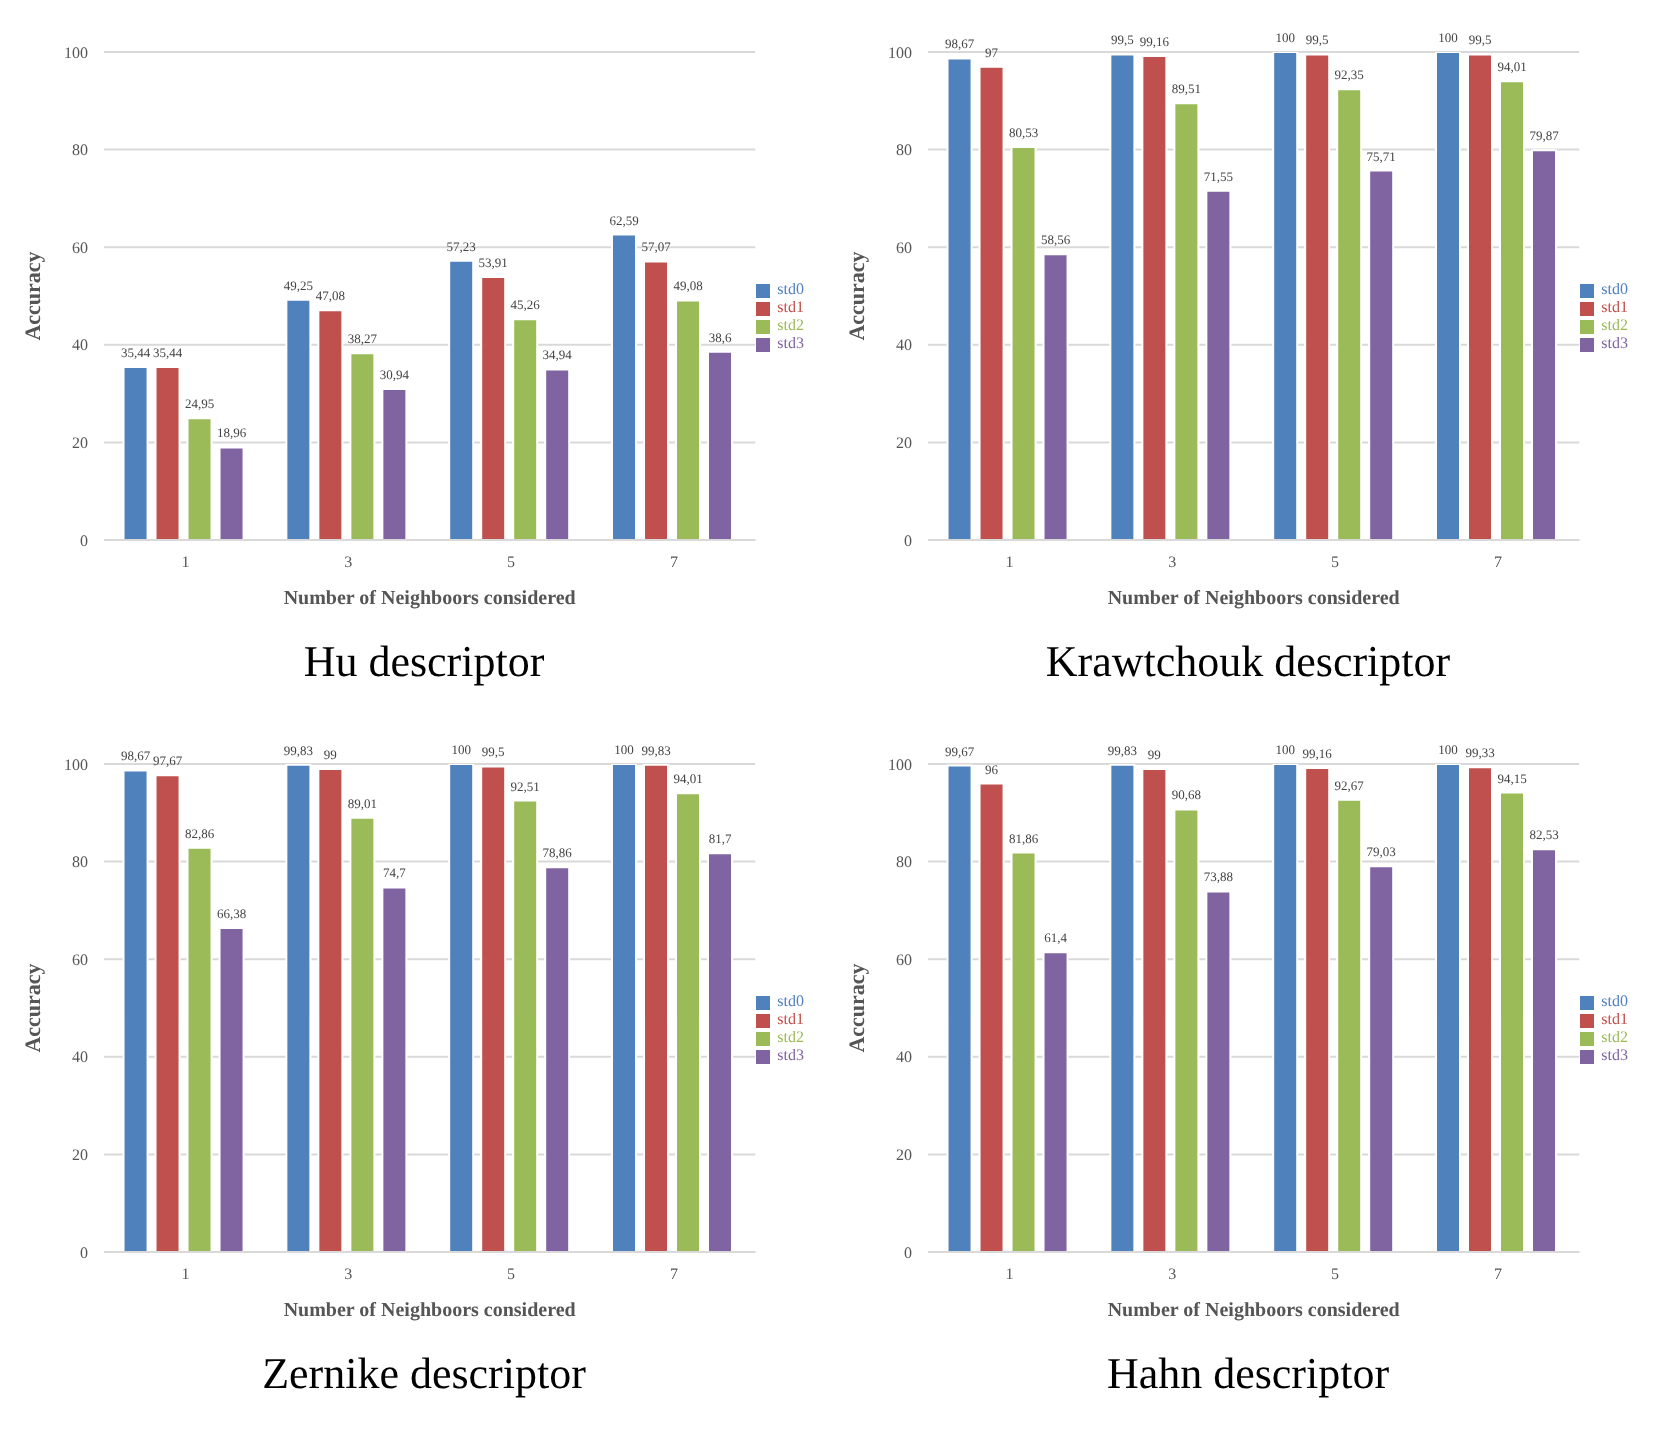 This screenshot has height=1438, width=1666. What do you see at coordinates (908, 1252) in the screenshot?
I see `y-tick-label: 0` at bounding box center [908, 1252].